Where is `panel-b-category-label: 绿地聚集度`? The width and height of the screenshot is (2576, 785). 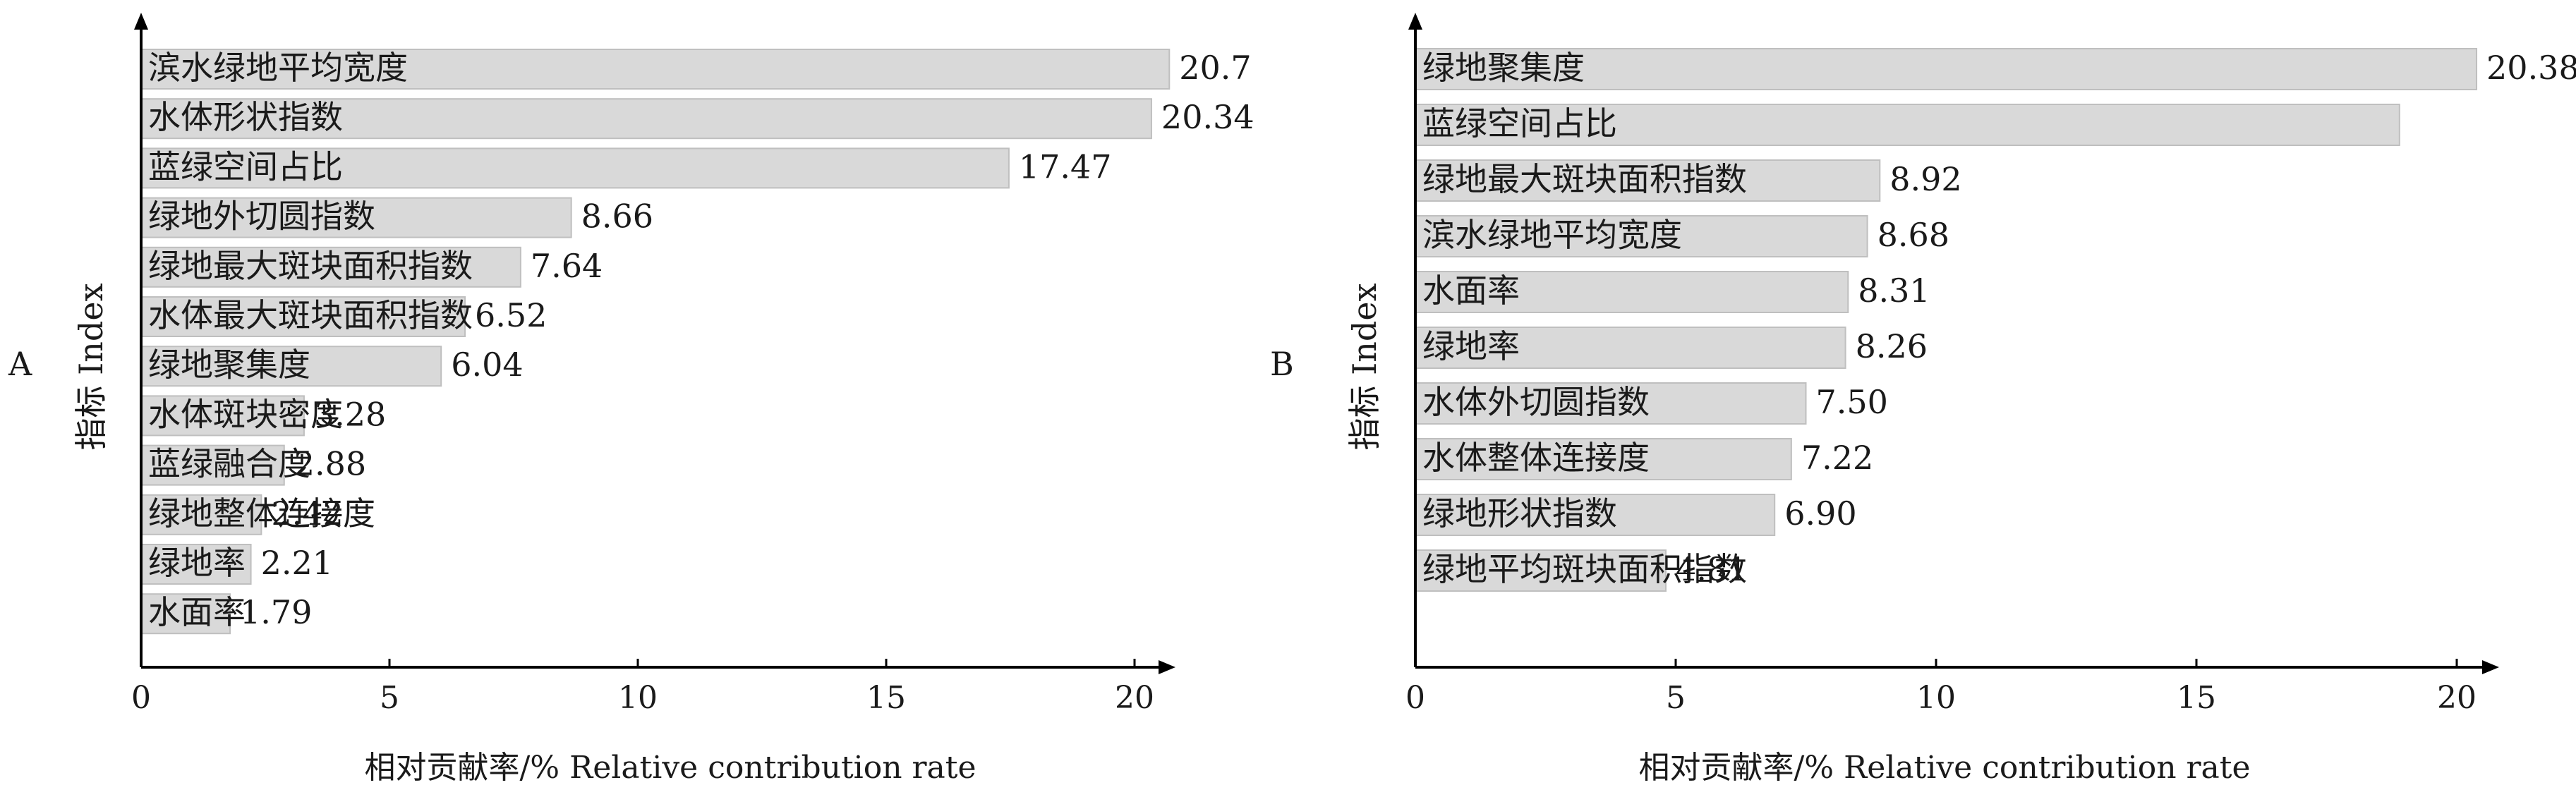
panel-b-category-label: 绿地聚集度 is located at coordinates (1504, 68).